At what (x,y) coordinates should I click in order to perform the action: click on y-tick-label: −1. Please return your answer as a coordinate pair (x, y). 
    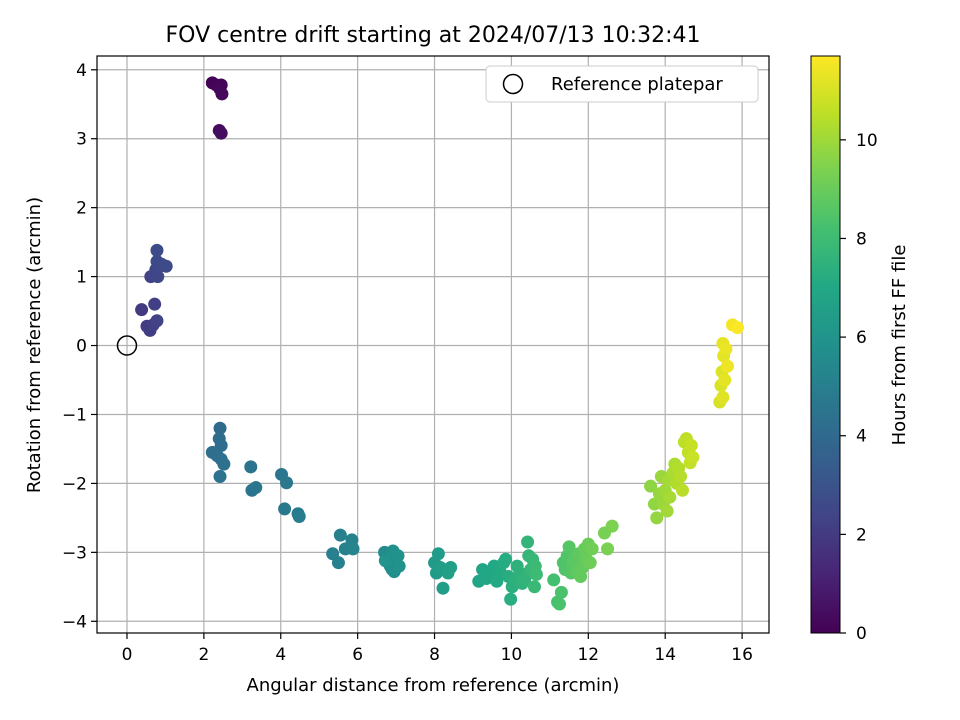
    Looking at the image, I should click on (74, 415).